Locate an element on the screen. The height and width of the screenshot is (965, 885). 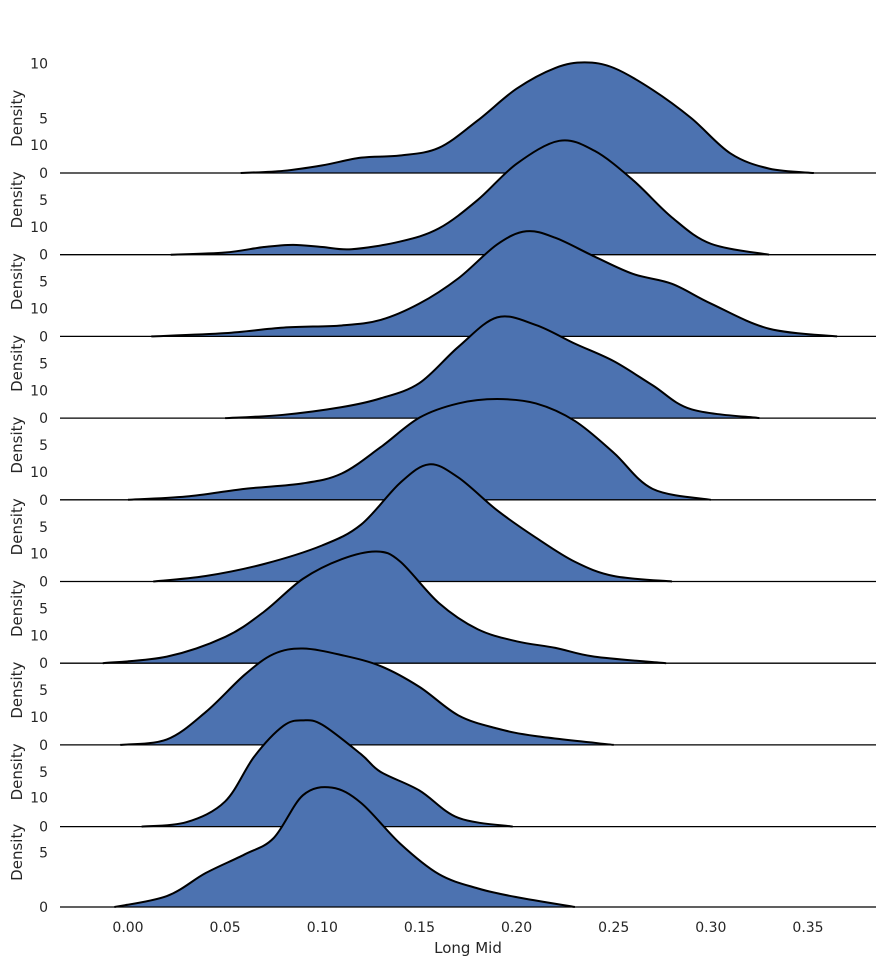
x-axis-group: 0.00 0.05 0.10 0.15 0.20 0.25 0.30 0.35 is located at coordinates (467, 928).